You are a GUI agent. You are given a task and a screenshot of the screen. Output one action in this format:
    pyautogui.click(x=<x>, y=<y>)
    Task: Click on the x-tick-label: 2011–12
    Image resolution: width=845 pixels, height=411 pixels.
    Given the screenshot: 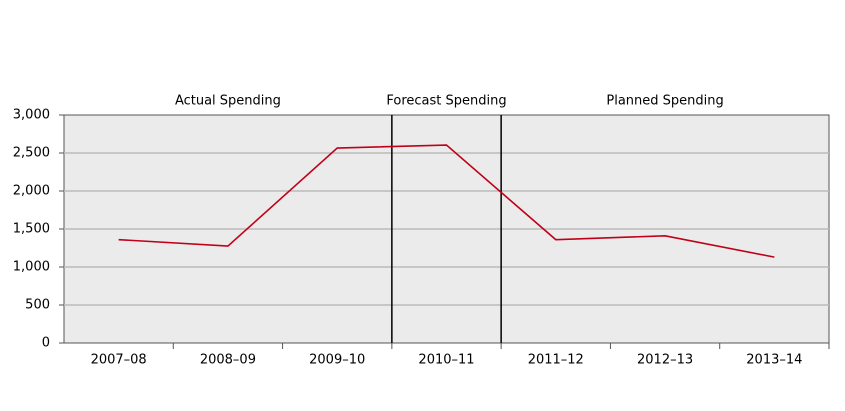 What is the action you would take?
    pyautogui.click(x=556, y=360)
    